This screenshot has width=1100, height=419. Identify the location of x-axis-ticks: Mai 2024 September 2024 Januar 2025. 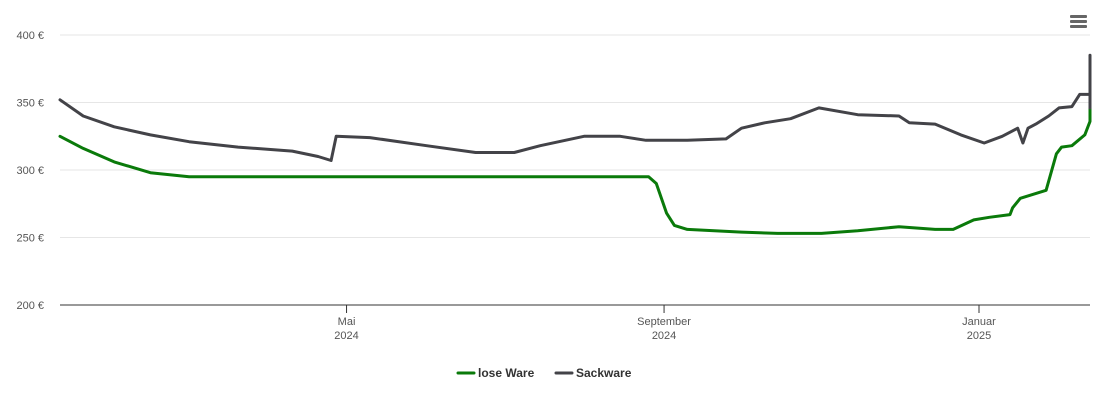
(665, 323).